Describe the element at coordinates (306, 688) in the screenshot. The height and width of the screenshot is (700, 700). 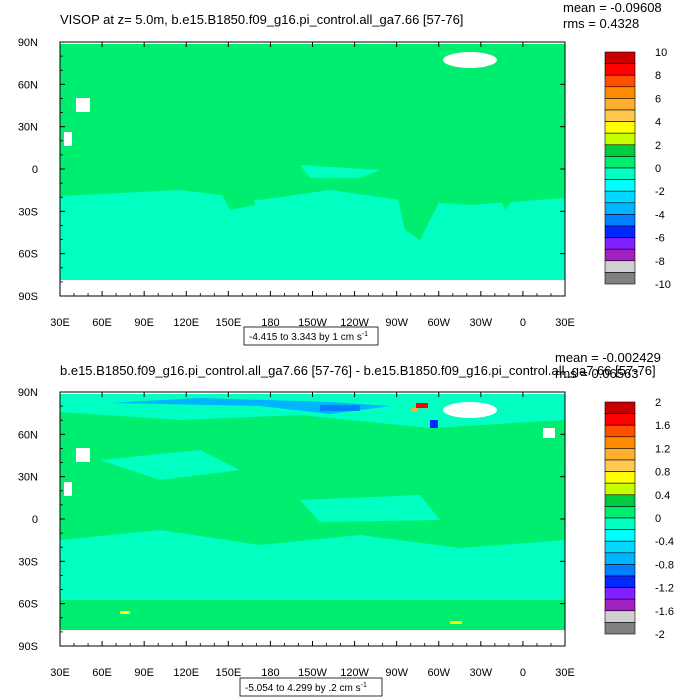
I see `panel-2-range-label: -5.054 to 4.299 by .2 cm s-1` at that location.